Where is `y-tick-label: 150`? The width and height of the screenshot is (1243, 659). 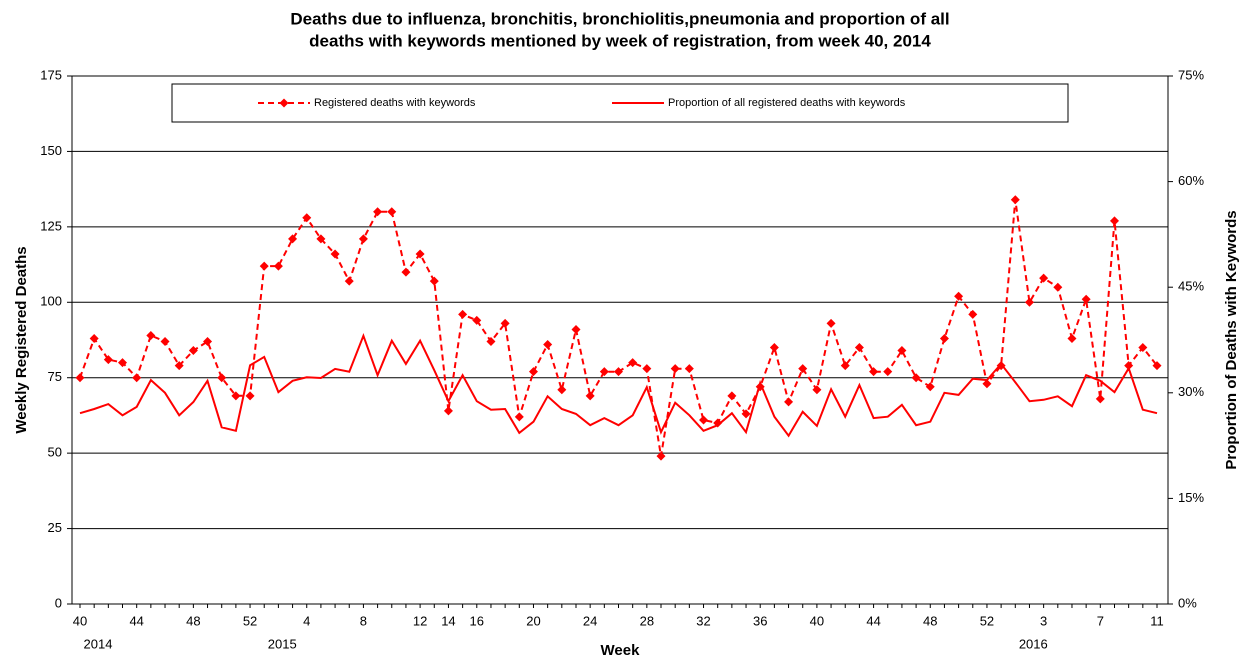
y-tick-label: 150 is located at coordinates (51, 150).